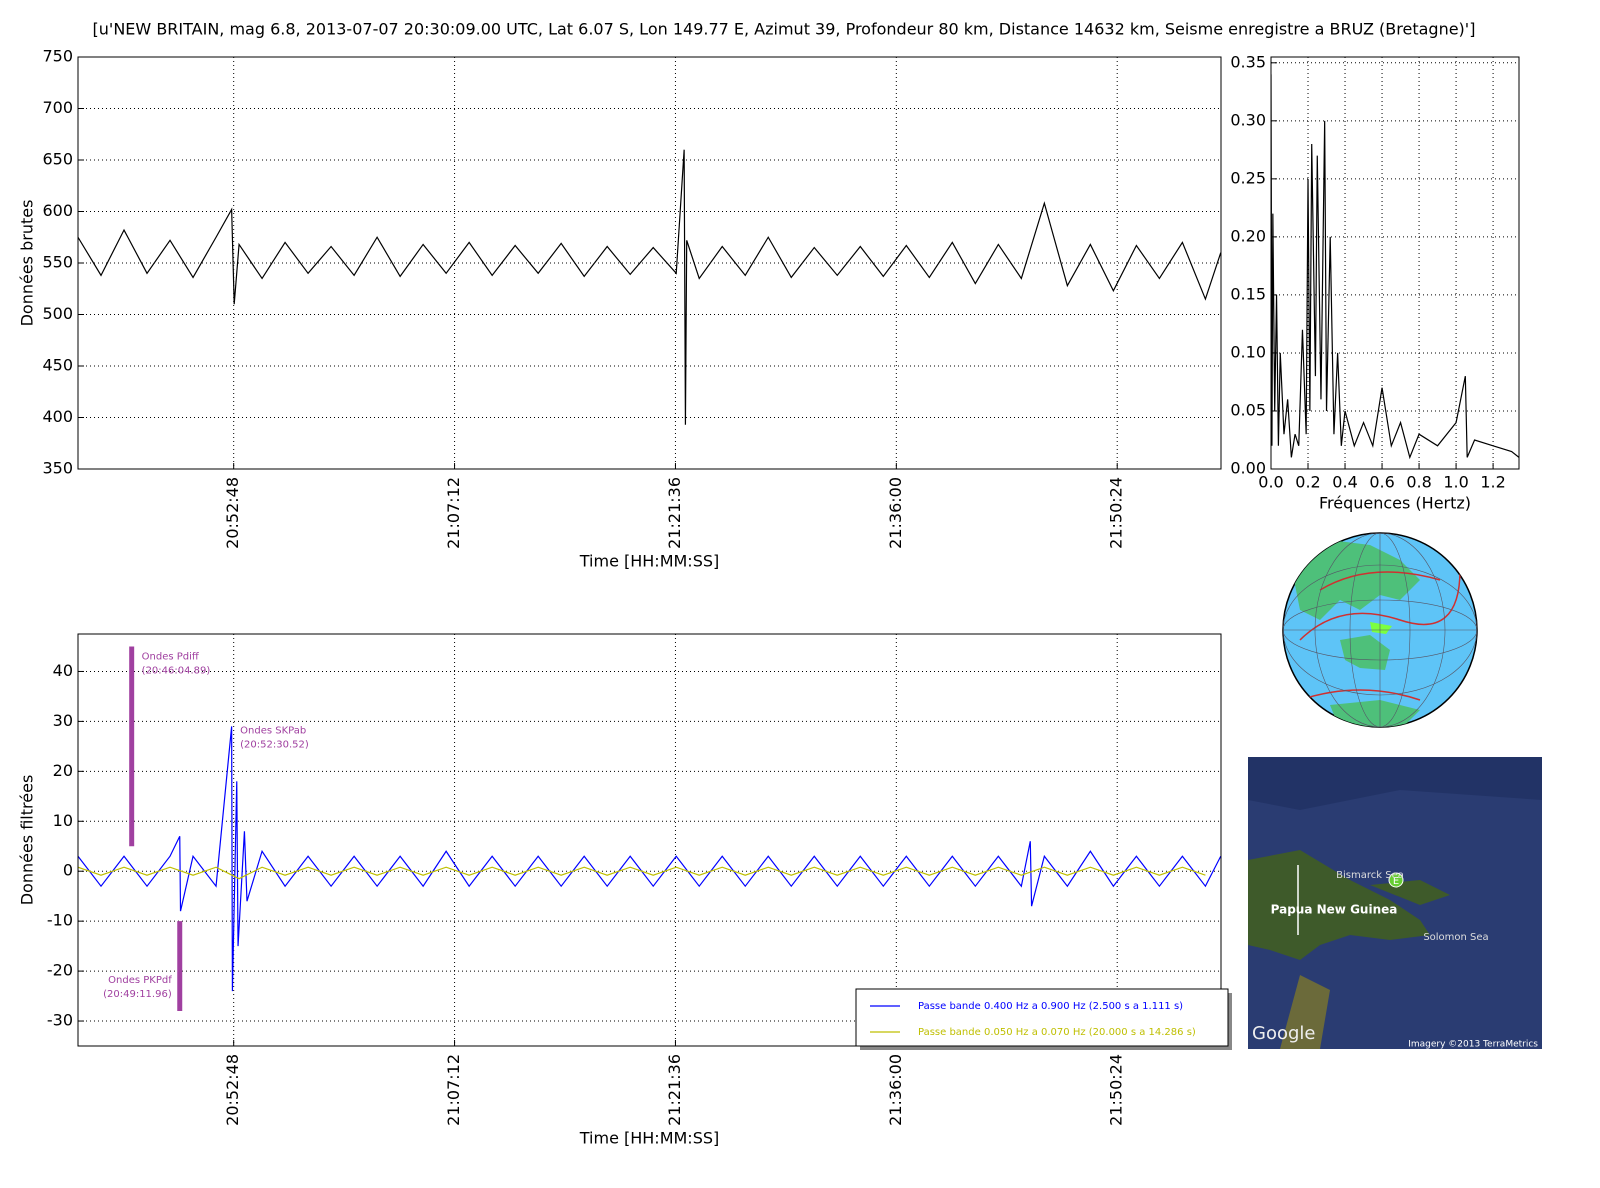  I want to click on globe, so click(1380, 630).